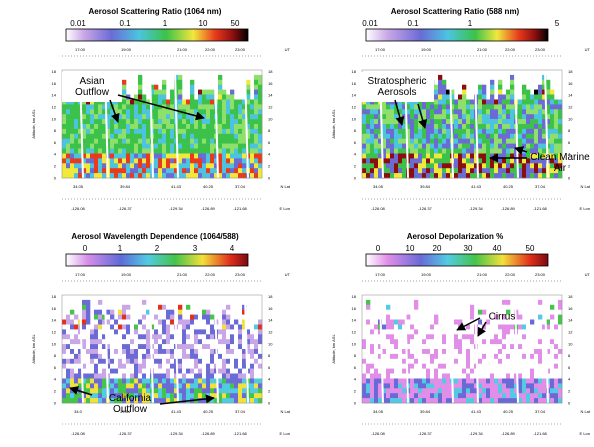 This screenshot has width=594, height=447. I want to click on lat-label: 34.05, so click(78, 186).